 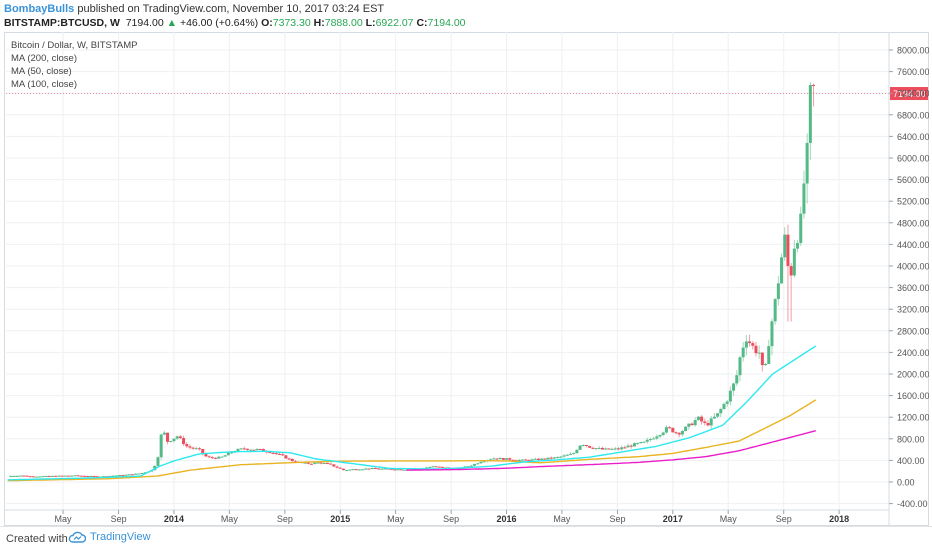 I want to click on y-tick-label: 3200.00, so click(x=913, y=310).